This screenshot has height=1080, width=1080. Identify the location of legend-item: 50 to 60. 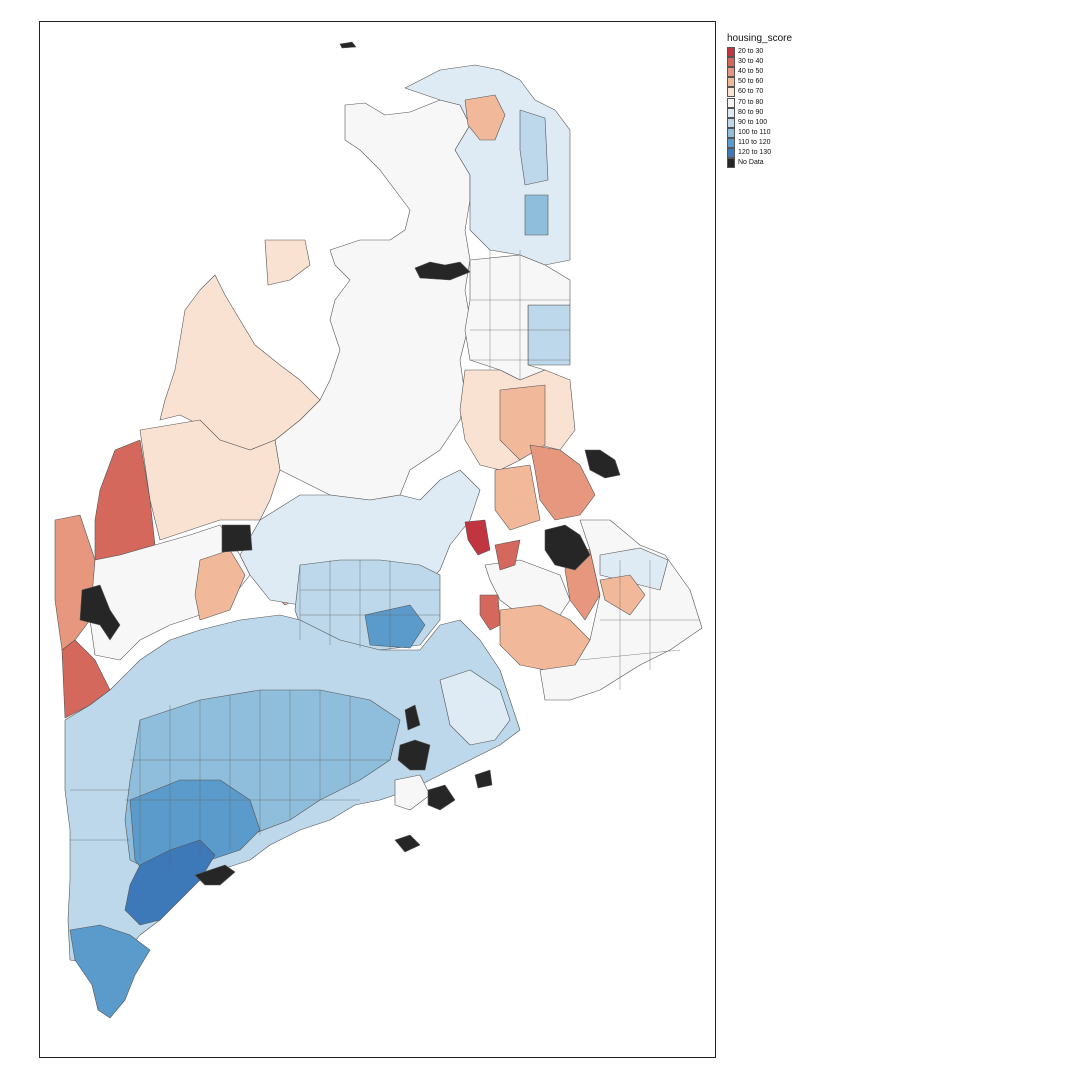
(759, 82).